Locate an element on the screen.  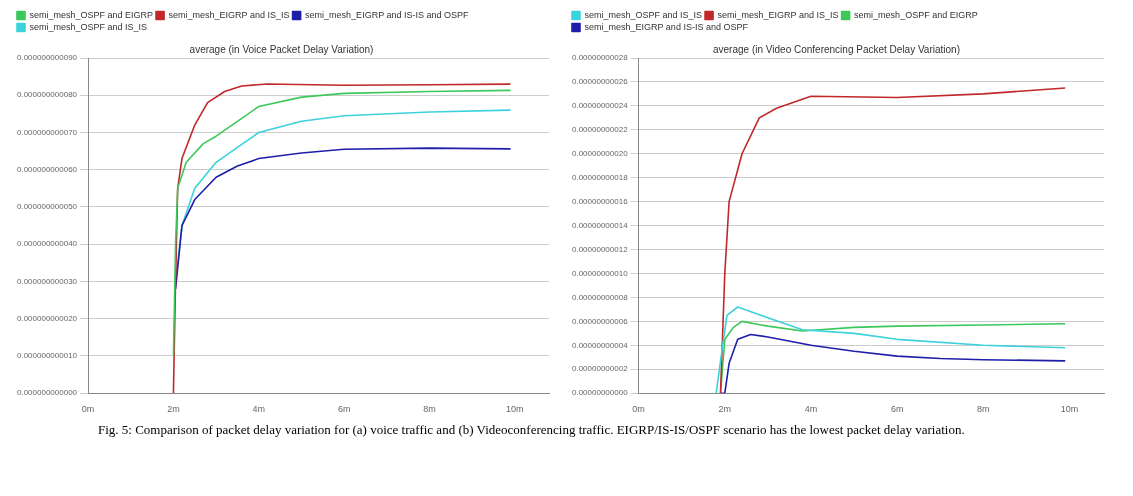
chart-title: average (in Video Conferencing Packet Delay Variation) is located at coordinates (836, 49).